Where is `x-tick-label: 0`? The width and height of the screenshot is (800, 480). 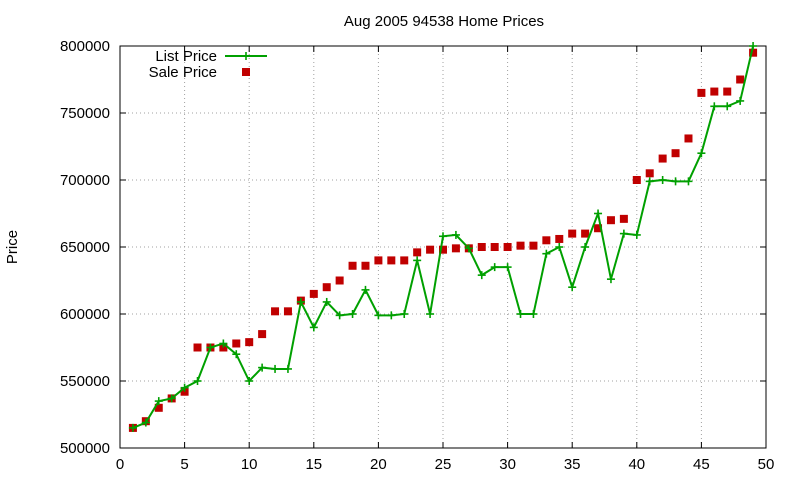 x-tick-label: 0 is located at coordinates (120, 464).